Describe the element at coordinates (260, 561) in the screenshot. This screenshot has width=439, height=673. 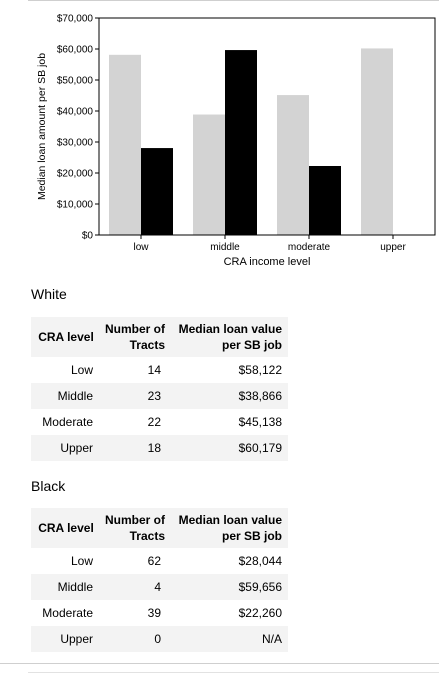
I see `cell-median-loan: $28,044` at that location.